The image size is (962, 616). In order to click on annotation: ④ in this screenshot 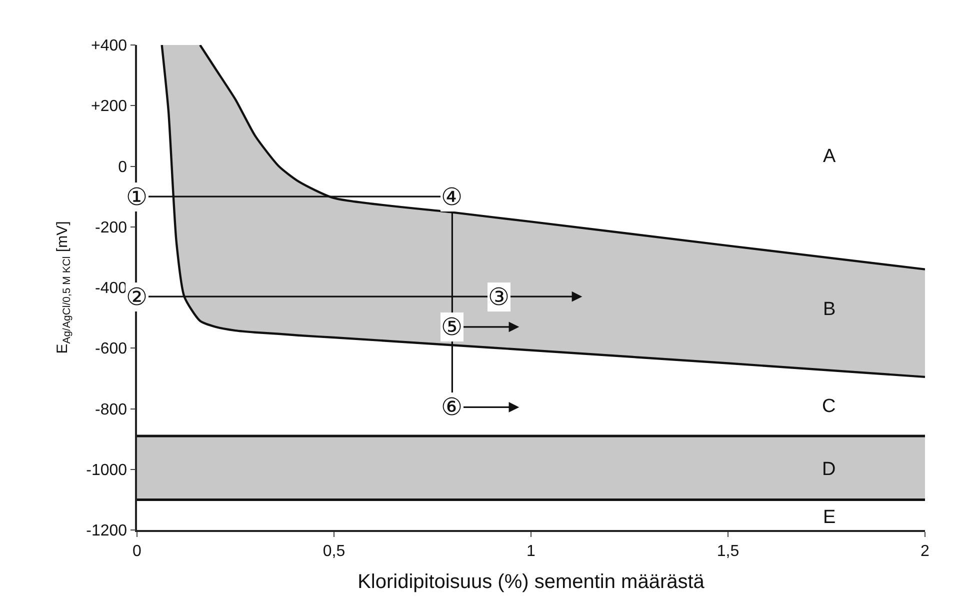, I will do `click(452, 197)`.